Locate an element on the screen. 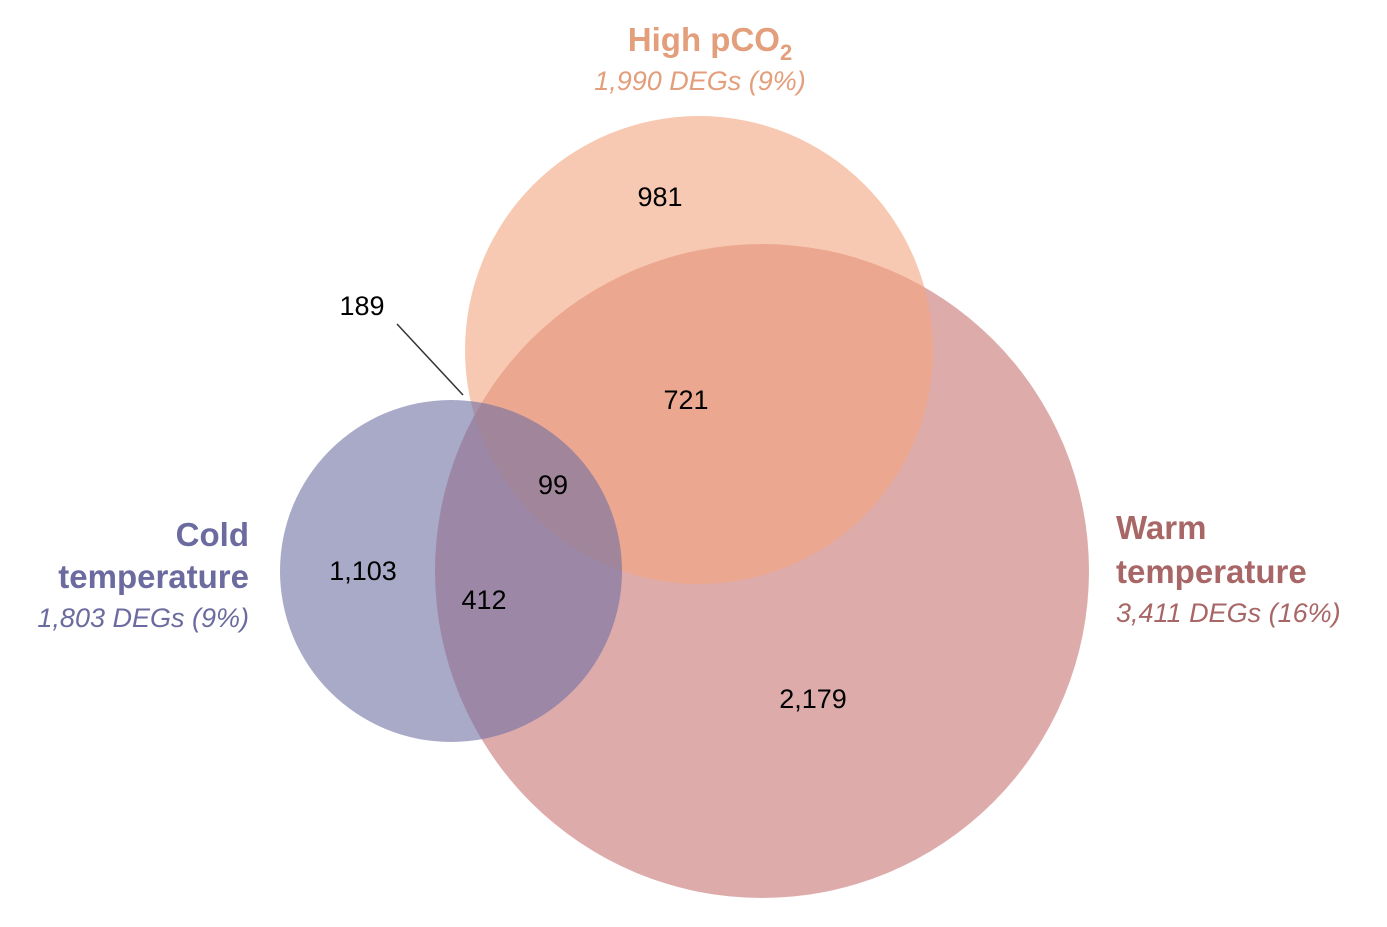 The height and width of the screenshot is (927, 1387). cold-count: 1,803 DEGs (9%) is located at coordinates (143, 618).